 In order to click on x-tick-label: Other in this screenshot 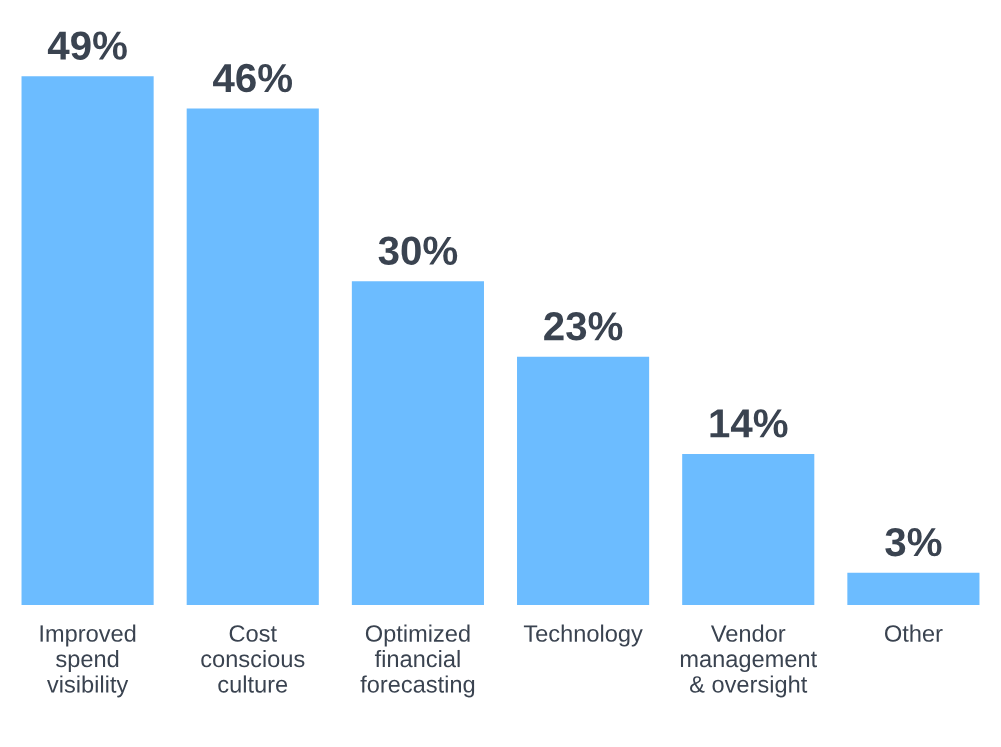, I will do `click(914, 633)`.